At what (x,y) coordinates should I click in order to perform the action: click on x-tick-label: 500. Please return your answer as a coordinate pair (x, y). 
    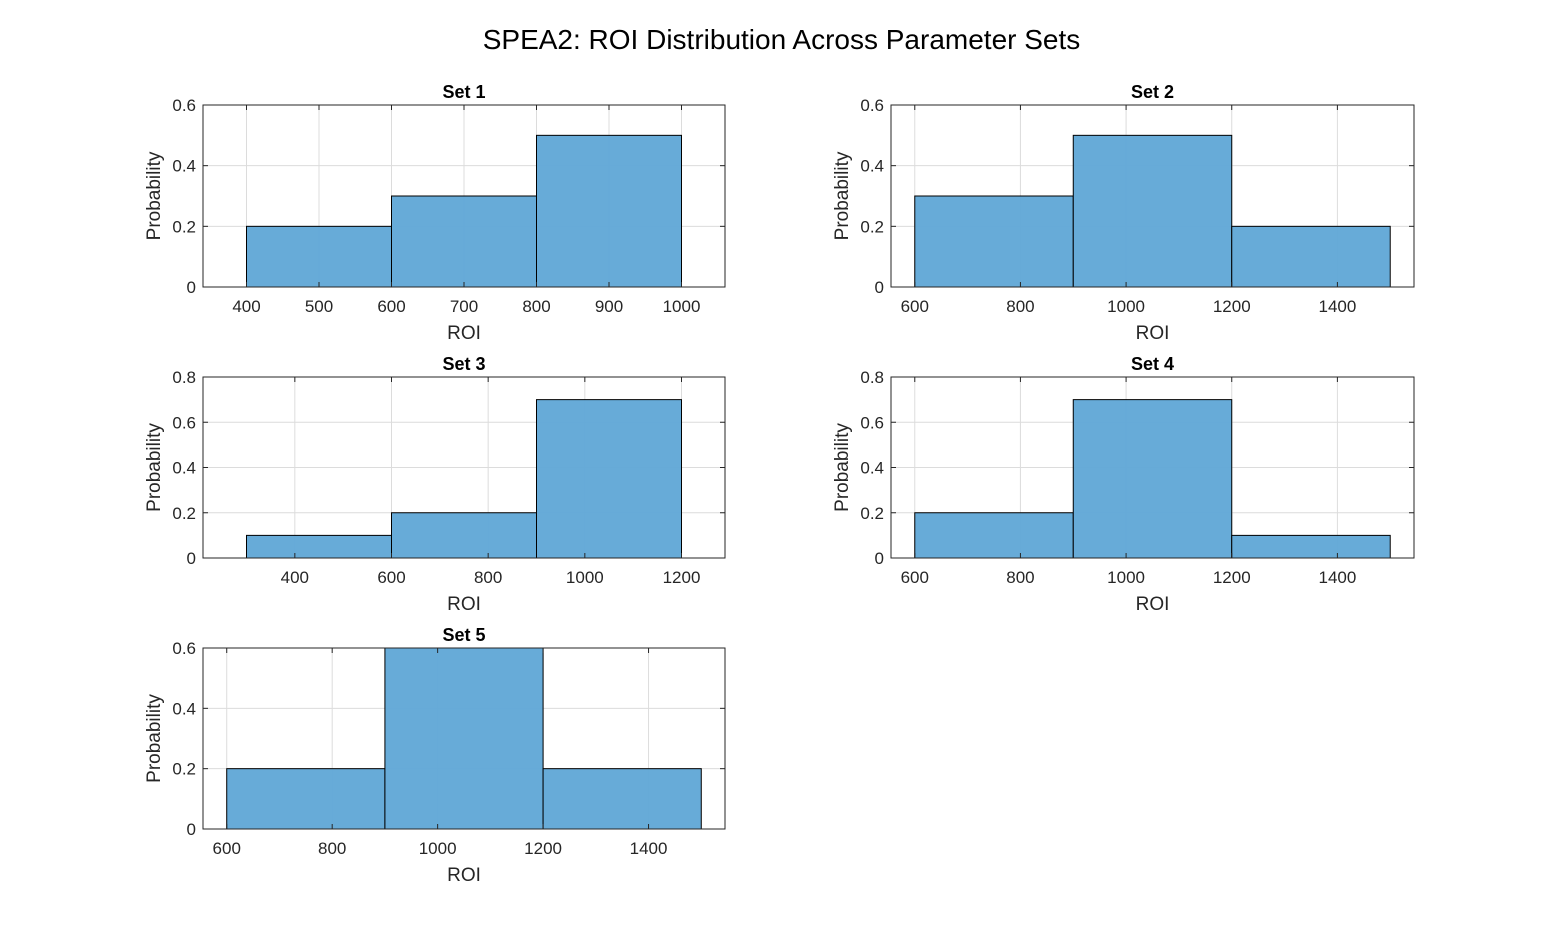
    Looking at the image, I should click on (319, 306).